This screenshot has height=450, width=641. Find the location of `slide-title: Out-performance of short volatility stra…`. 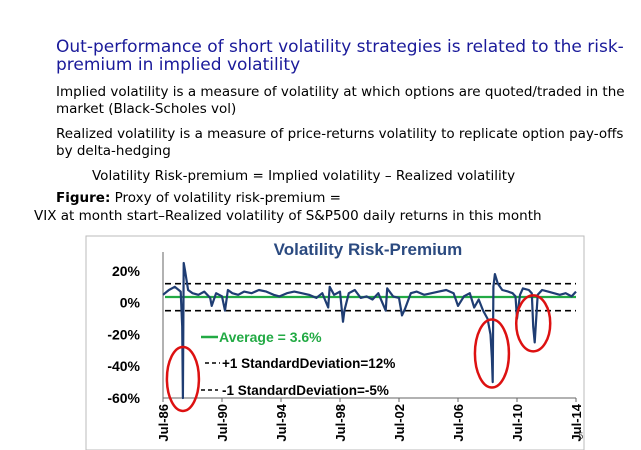

slide-title: Out-performance of short volatility stra… is located at coordinates (340, 56).